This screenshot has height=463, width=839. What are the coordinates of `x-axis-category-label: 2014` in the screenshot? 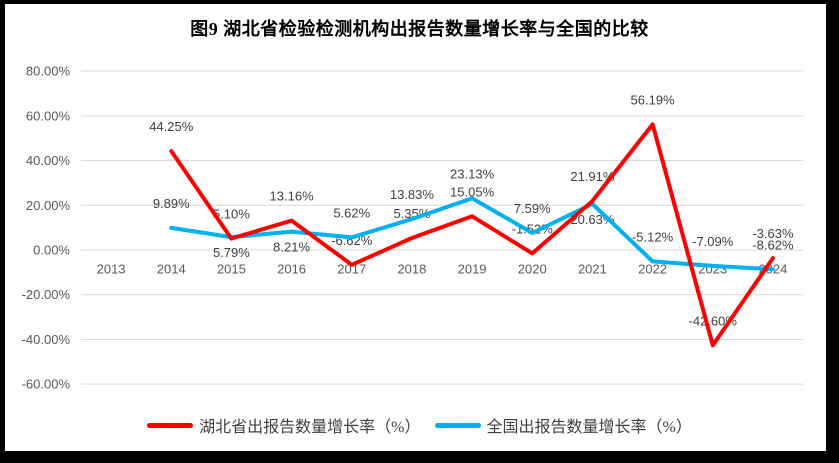 It's located at (171, 269).